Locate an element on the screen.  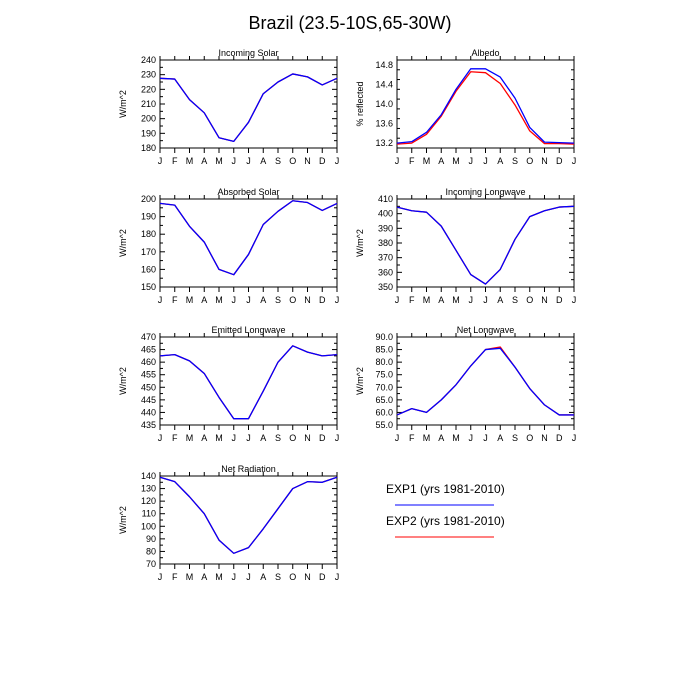
panel-incoming-longwave-ytick-label: 400 is located at coordinates (385, 214).